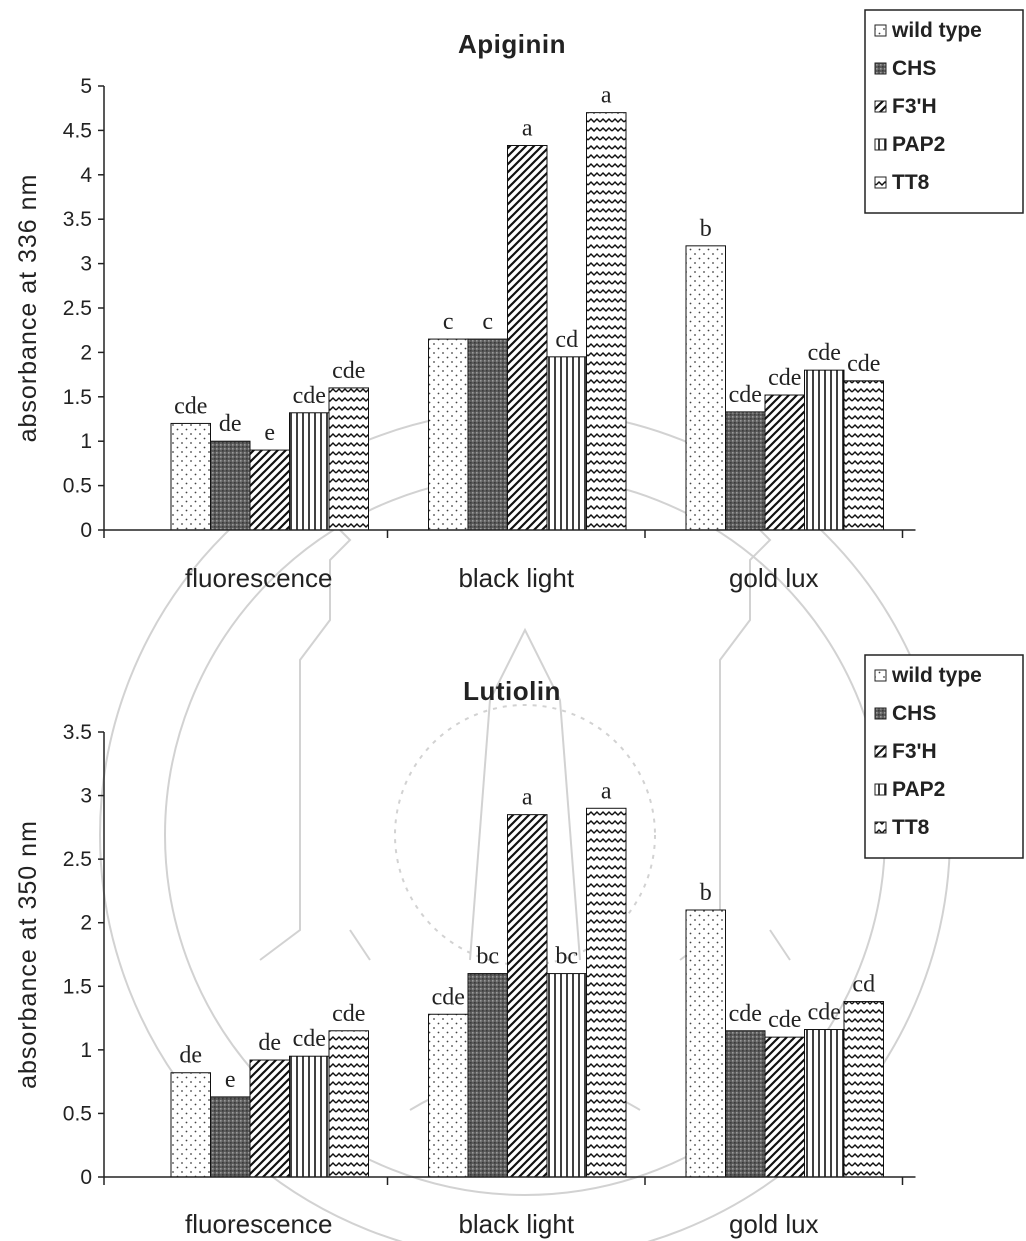  Describe the element at coordinates (448, 322) in the screenshot. I see `significance-label: c` at that location.